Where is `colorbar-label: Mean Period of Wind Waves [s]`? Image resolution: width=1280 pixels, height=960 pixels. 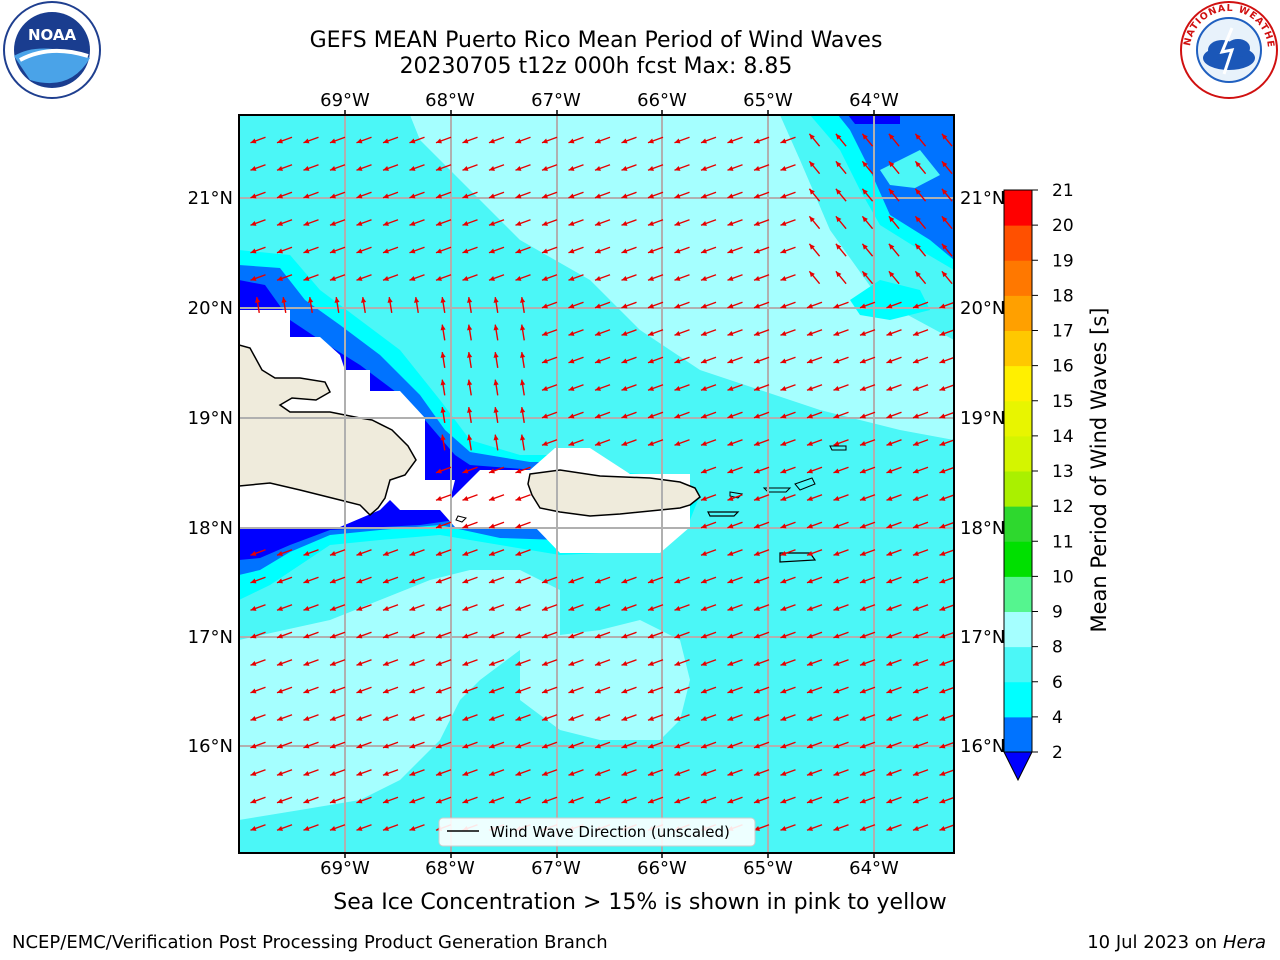
colorbar-label: Mean Period of Wind Waves [s] is located at coordinates (1099, 470).